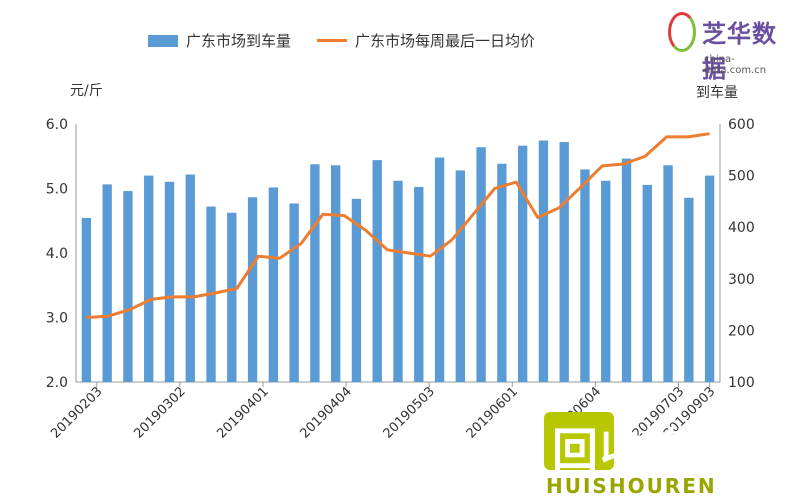  What do you see at coordinates (741, 383) in the screenshot?
I see `right-tick-label: 100` at bounding box center [741, 383].